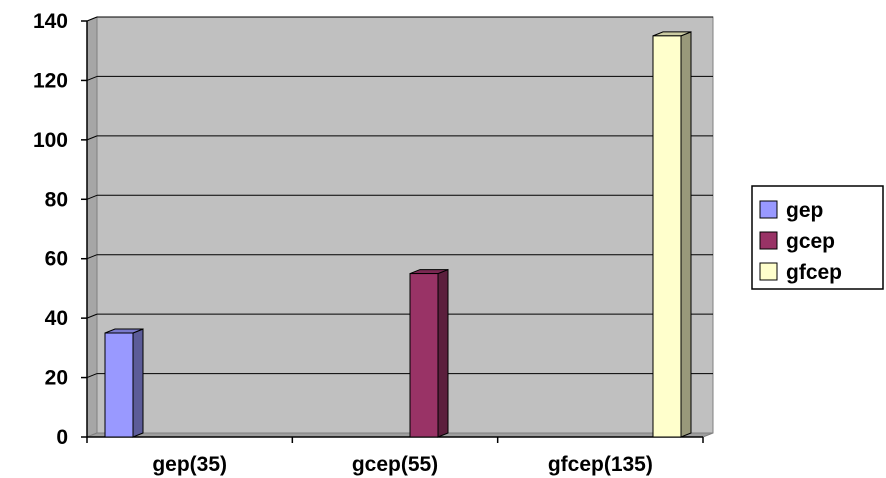 This screenshot has height=478, width=886. I want to click on x-tick-label: gep(35), so click(189, 464).